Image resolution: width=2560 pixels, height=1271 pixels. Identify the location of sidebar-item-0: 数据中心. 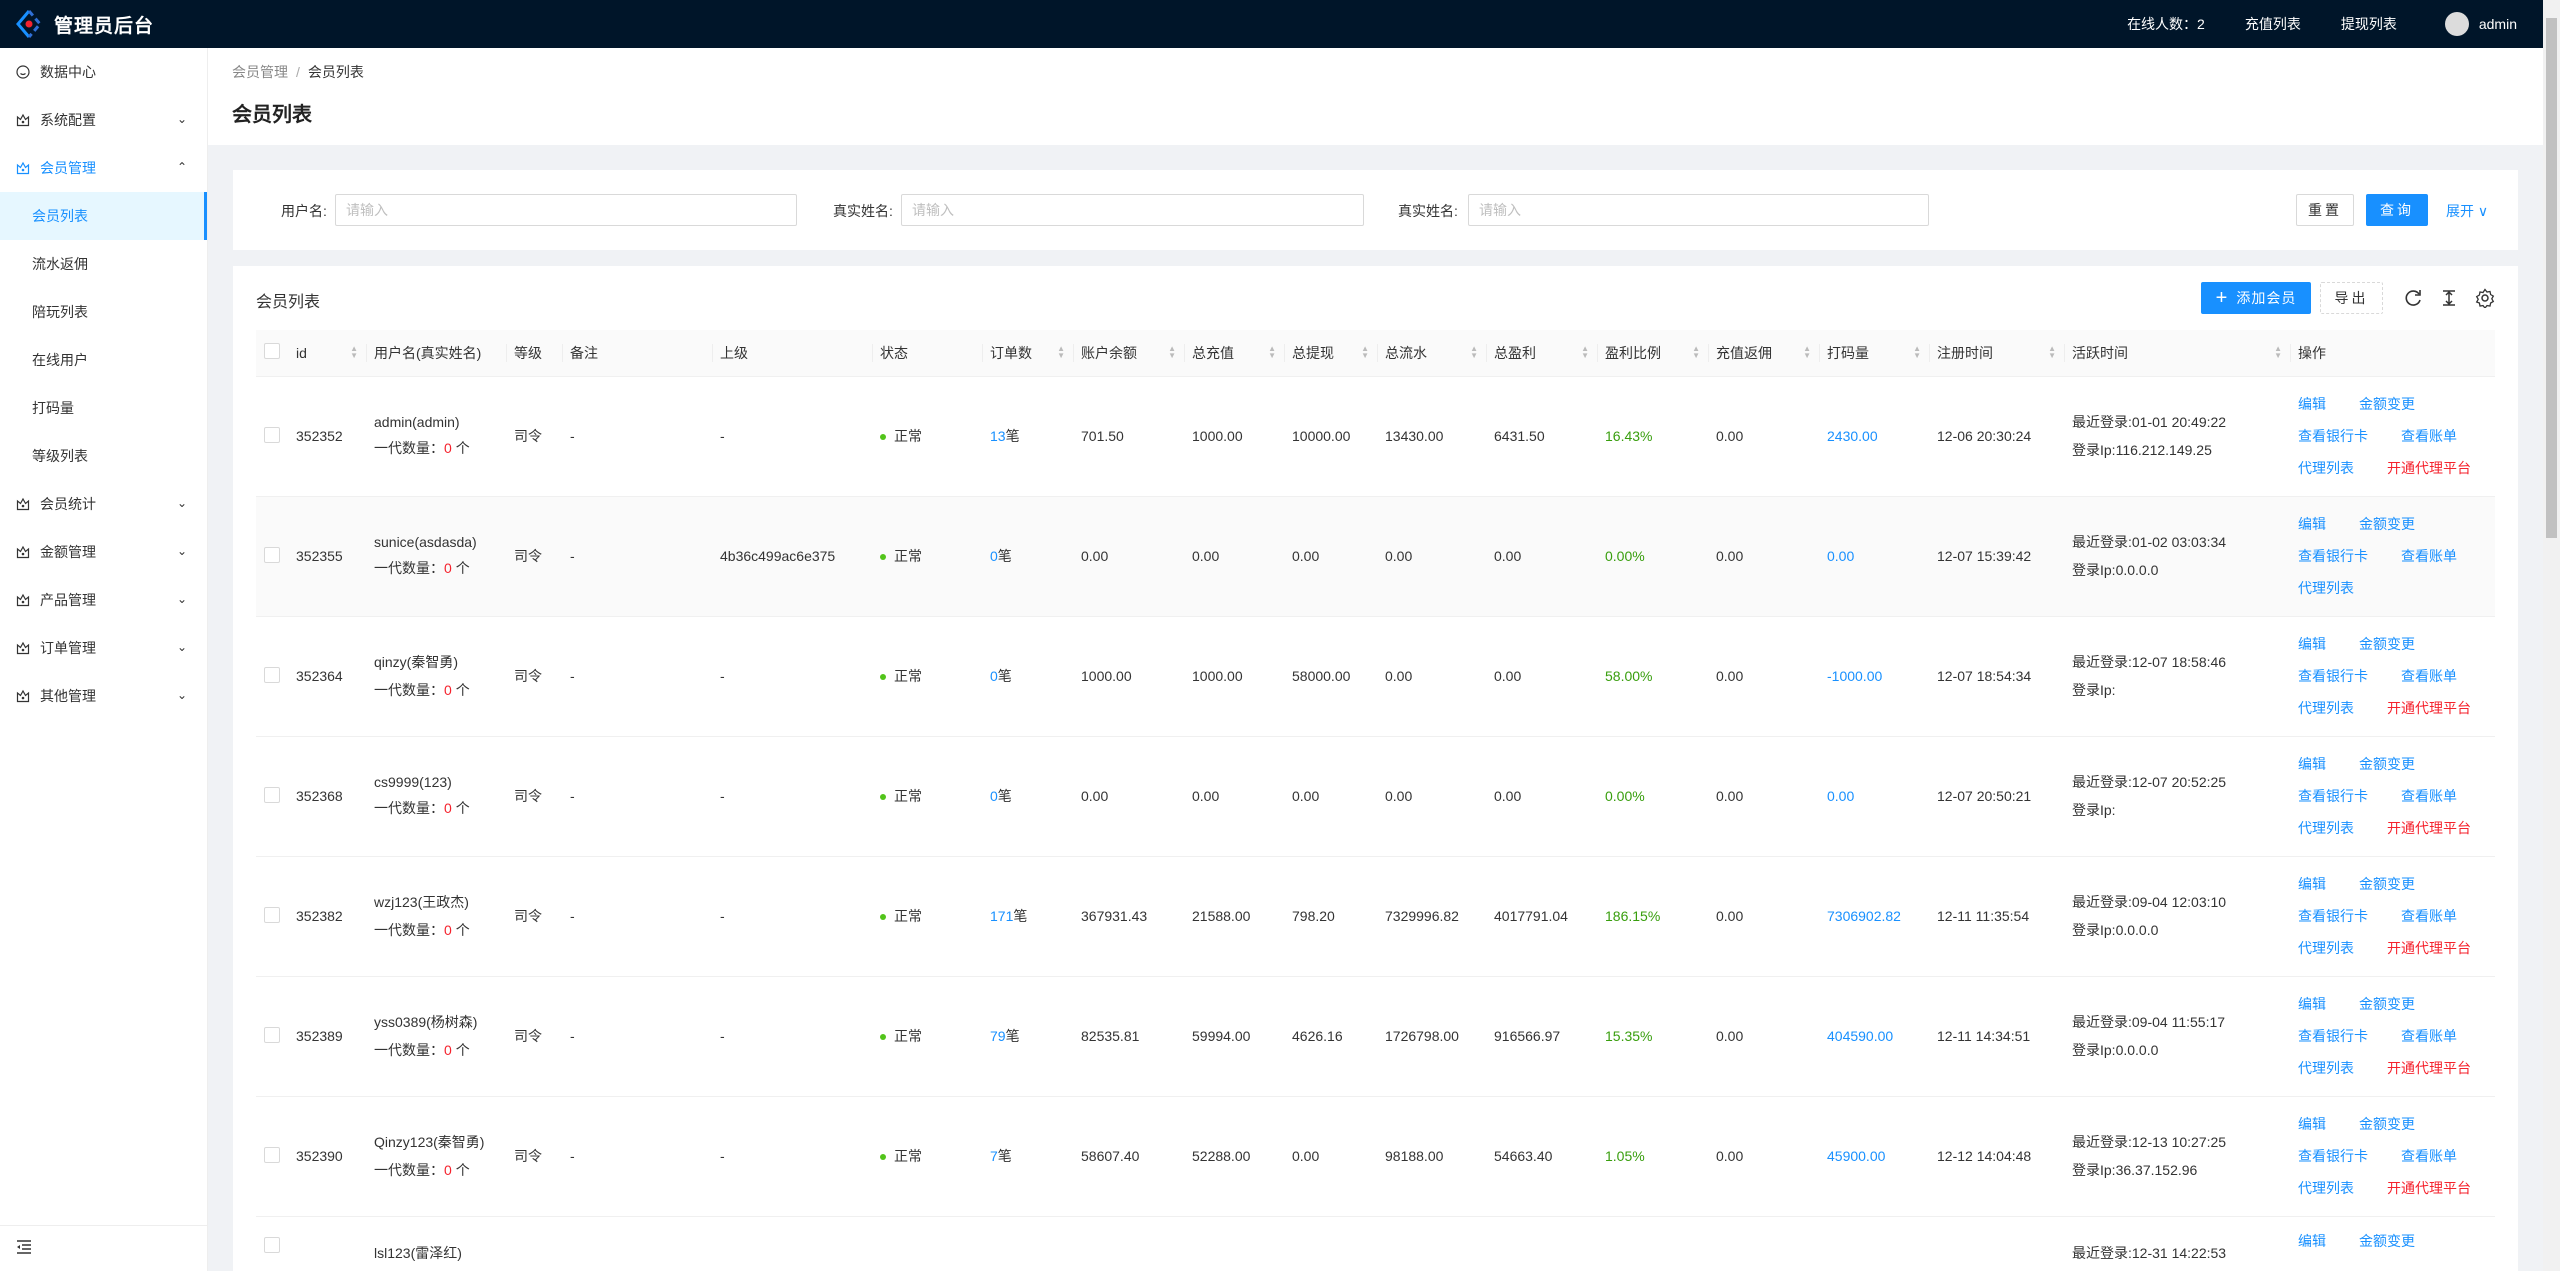
(103, 72).